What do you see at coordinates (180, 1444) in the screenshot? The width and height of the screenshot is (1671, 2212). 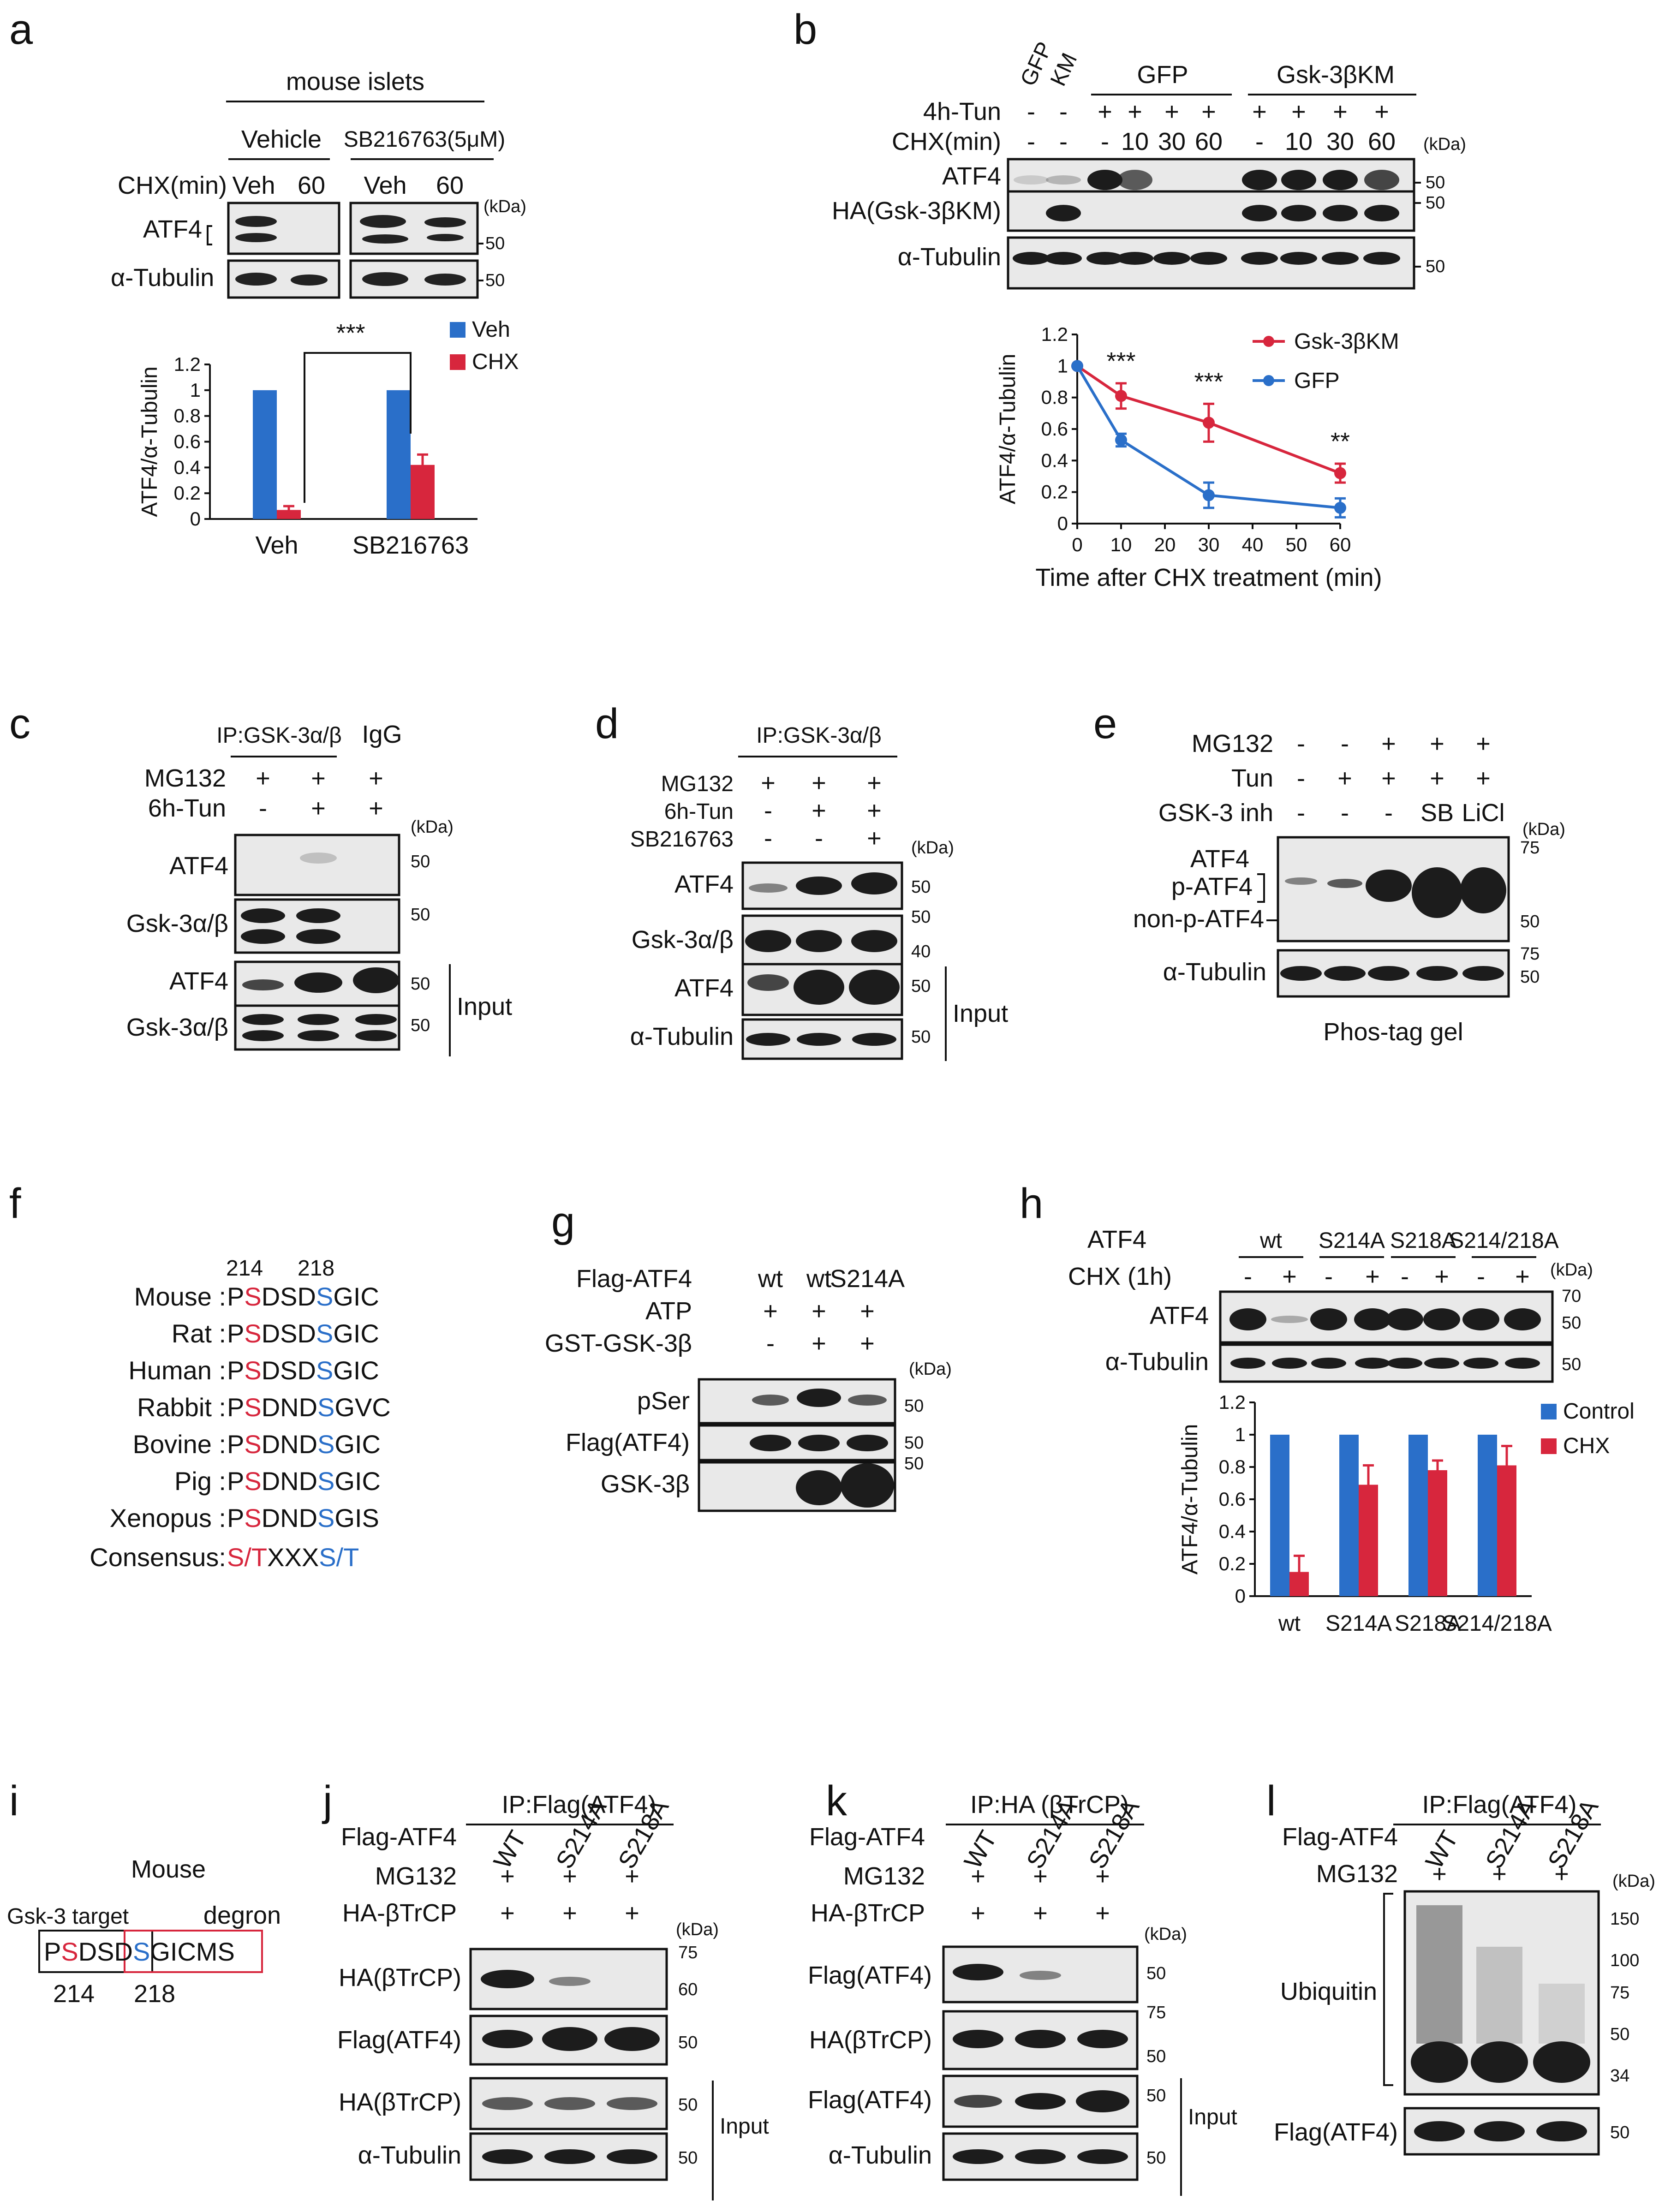 I see `species-name: Bovine :` at bounding box center [180, 1444].